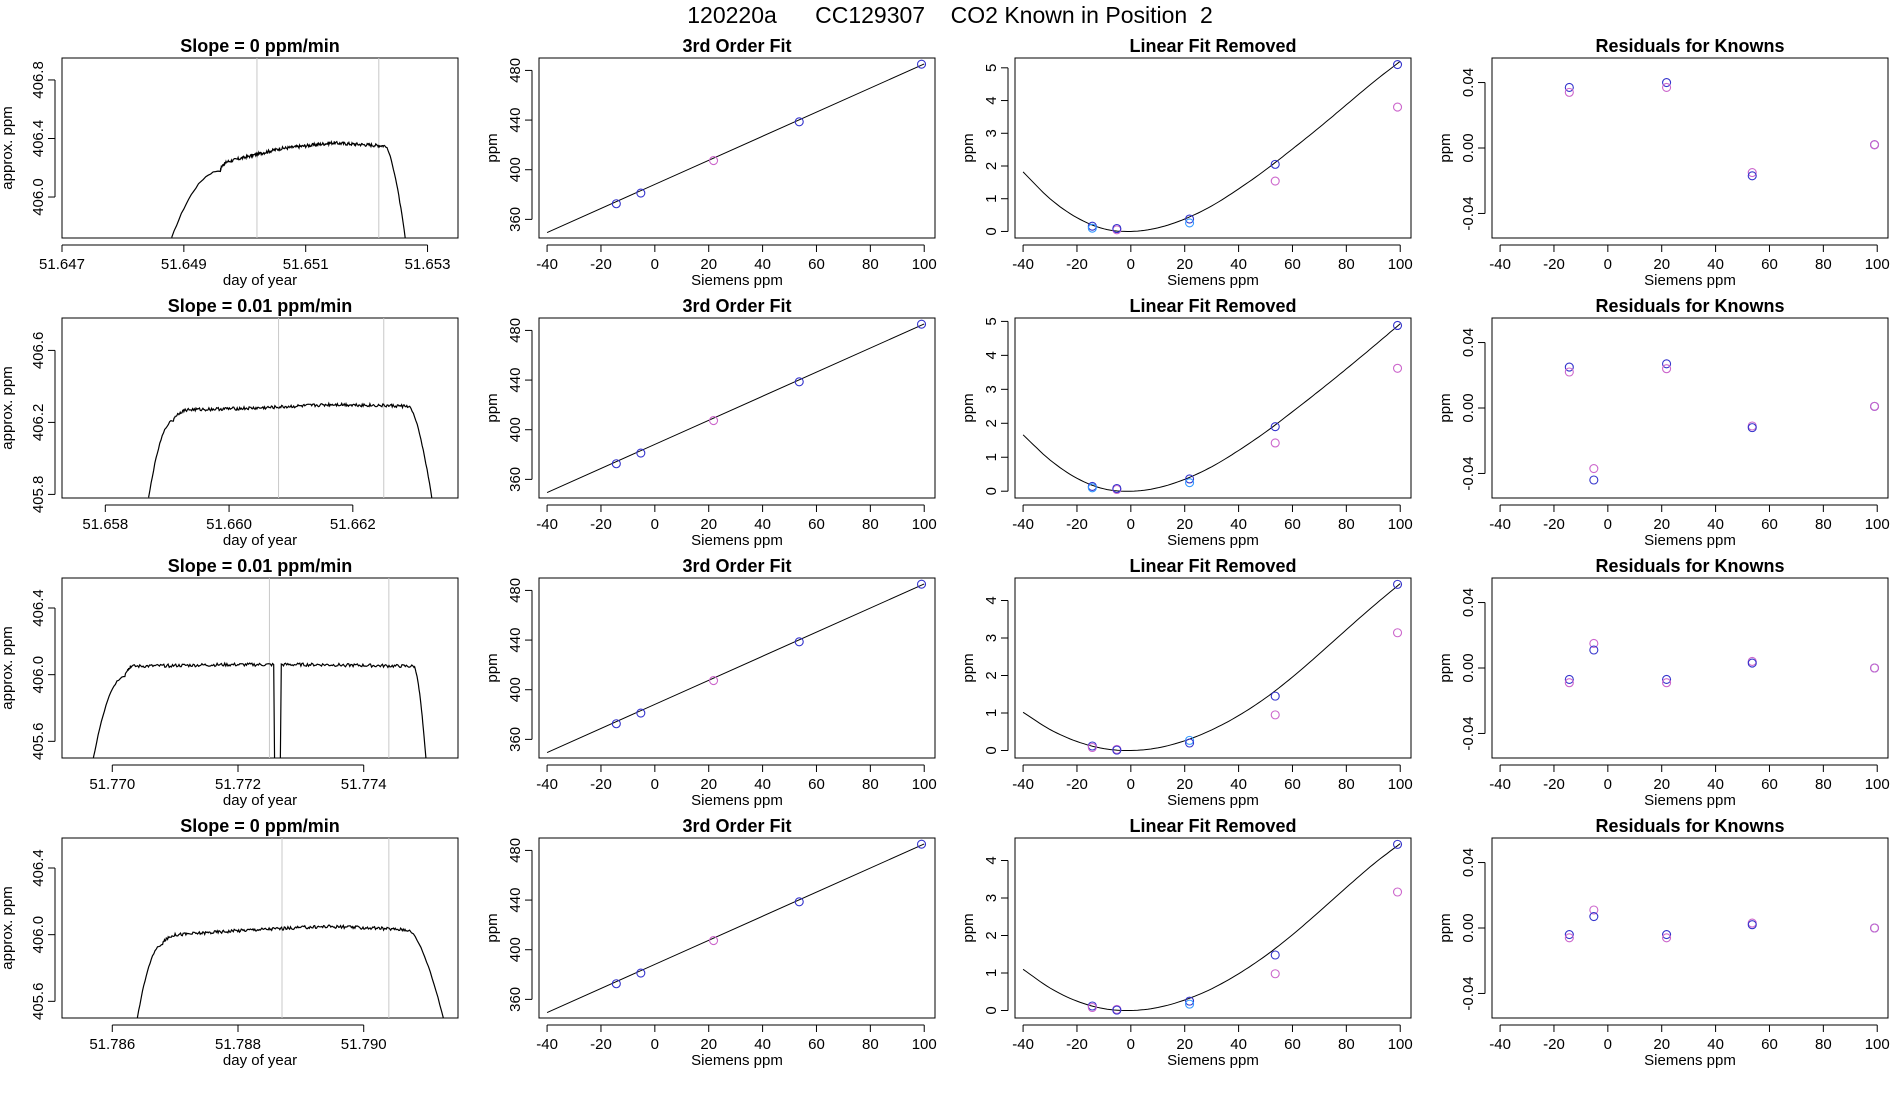 The width and height of the screenshot is (1900, 1100). Describe the element at coordinates (290, 970) in the screenshot. I see `series-line` at that location.